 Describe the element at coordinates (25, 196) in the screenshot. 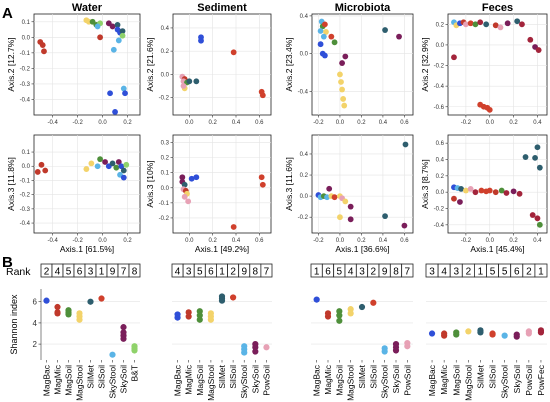

I see `y-tick-label: -0.2` at that location.